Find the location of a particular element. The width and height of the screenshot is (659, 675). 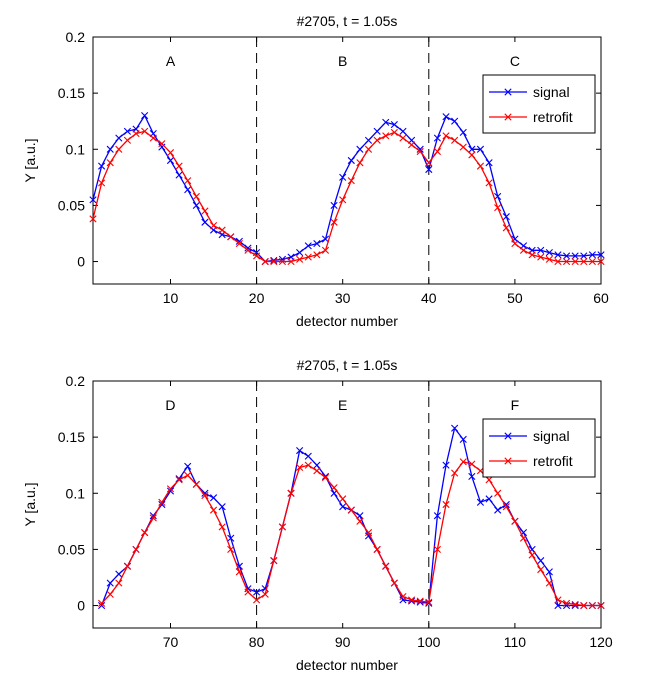

x-tick-label: 50 is located at coordinates (515, 298).